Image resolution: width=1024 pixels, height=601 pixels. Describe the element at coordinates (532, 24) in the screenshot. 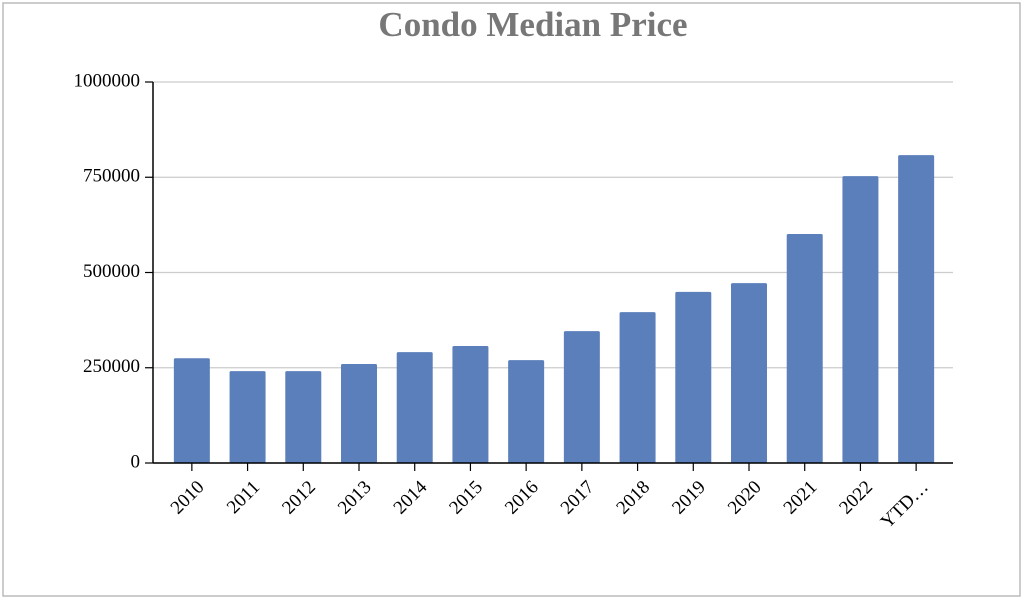

I see `chart-title: Condo Median Price` at that location.